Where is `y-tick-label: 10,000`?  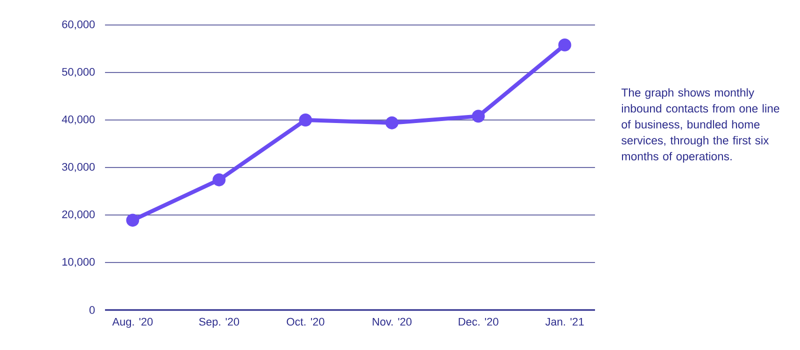
y-tick-label: 10,000 is located at coordinates (78, 263).